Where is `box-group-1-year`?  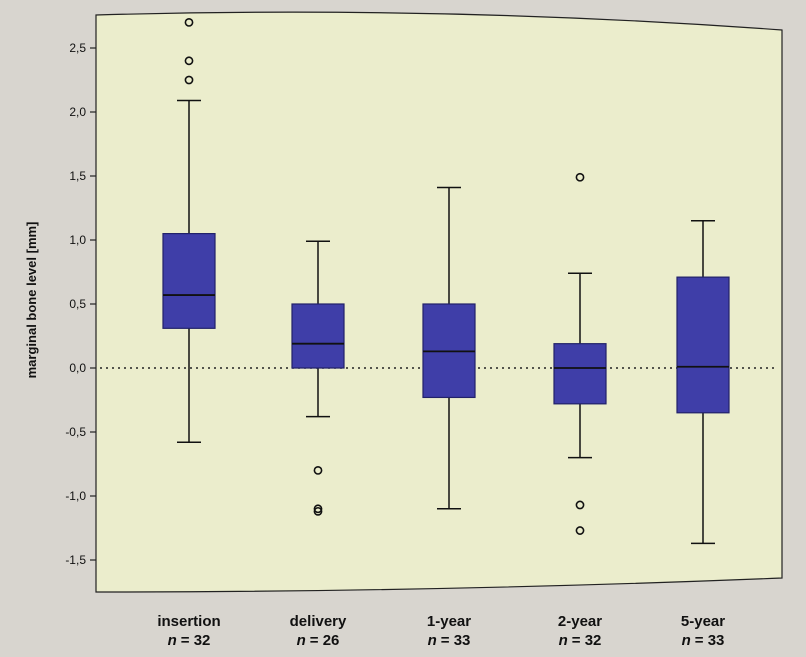 box-group-1-year is located at coordinates (449, 348).